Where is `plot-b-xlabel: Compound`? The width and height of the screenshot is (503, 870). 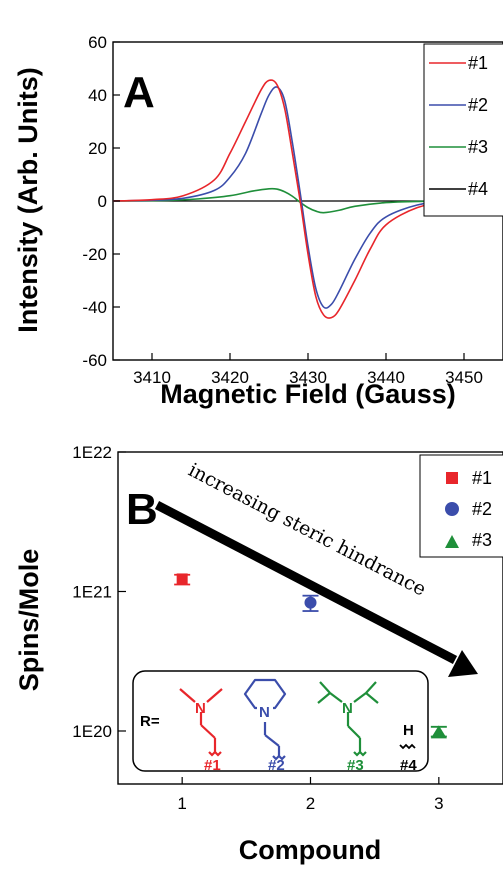
plot-b-xlabel: Compound is located at coordinates (310, 850).